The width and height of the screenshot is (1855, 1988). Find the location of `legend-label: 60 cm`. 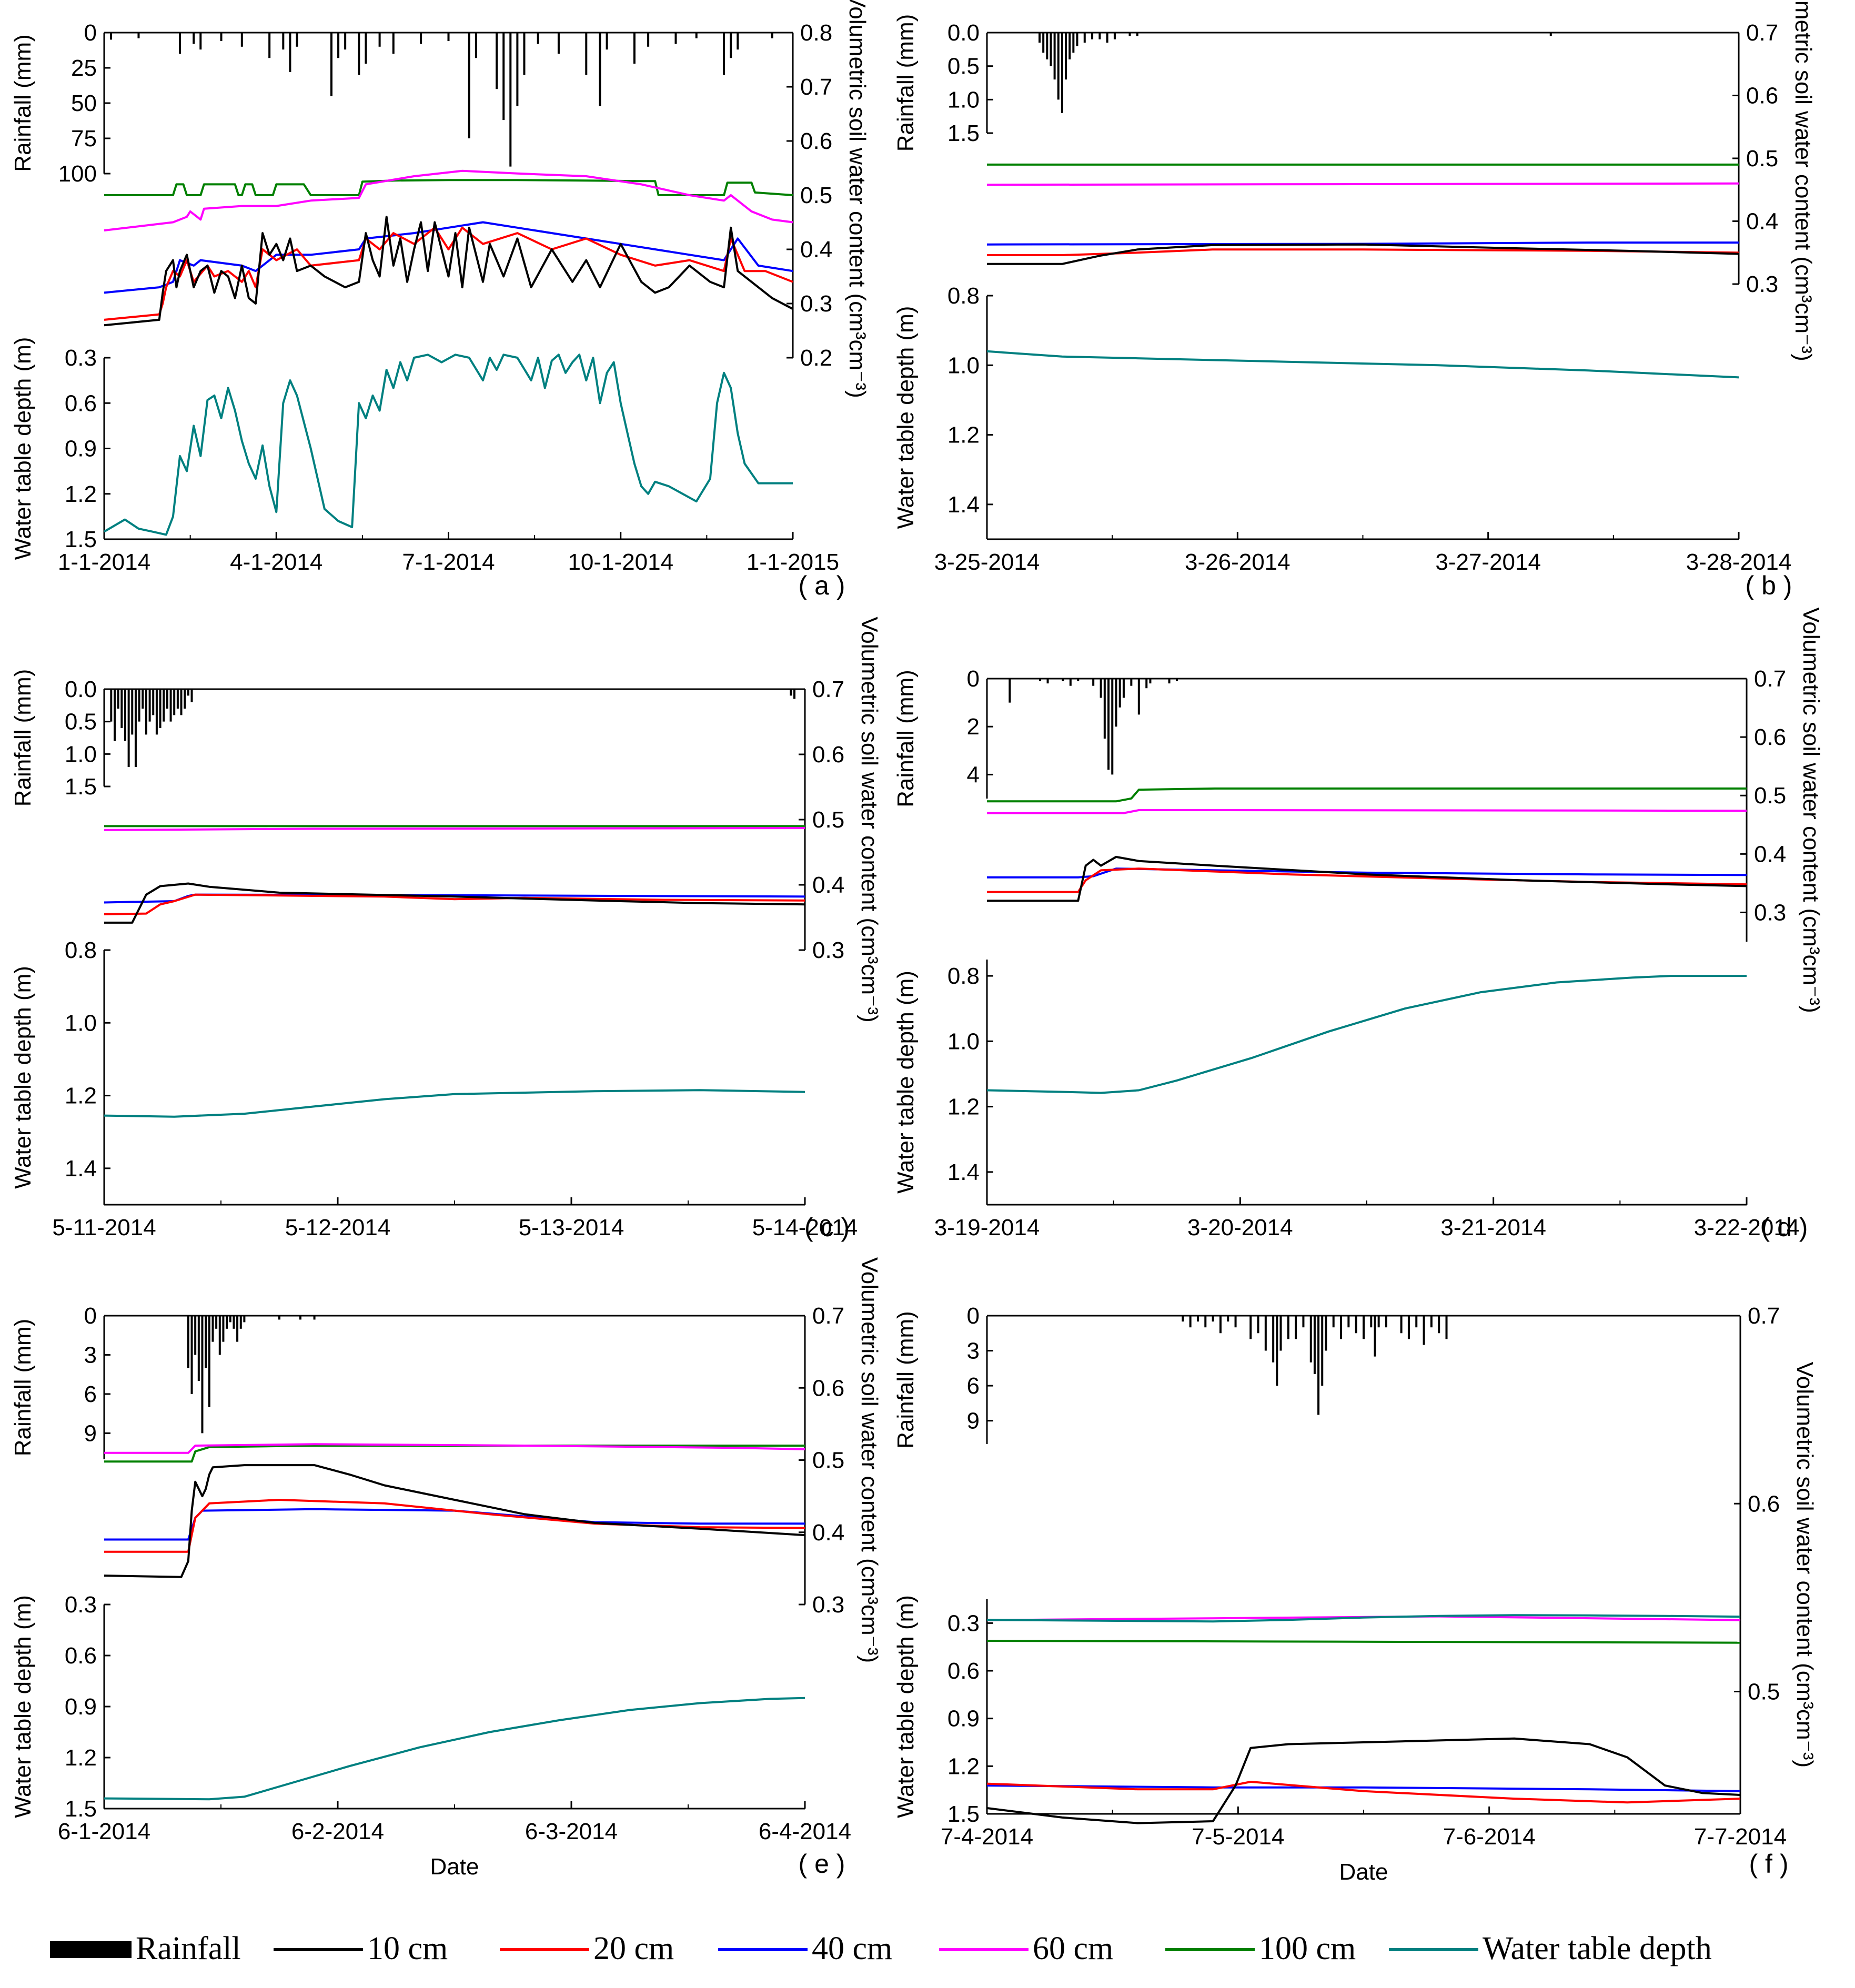

legend-label: 60 cm is located at coordinates (1073, 1948).